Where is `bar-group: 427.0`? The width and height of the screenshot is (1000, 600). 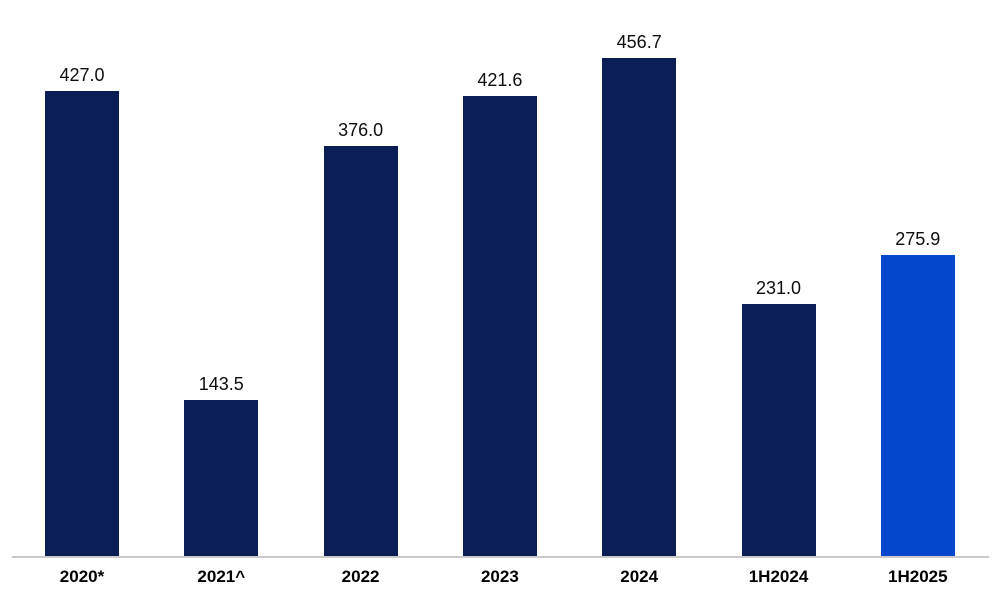 bar-group: 427.0 is located at coordinates (82, 311).